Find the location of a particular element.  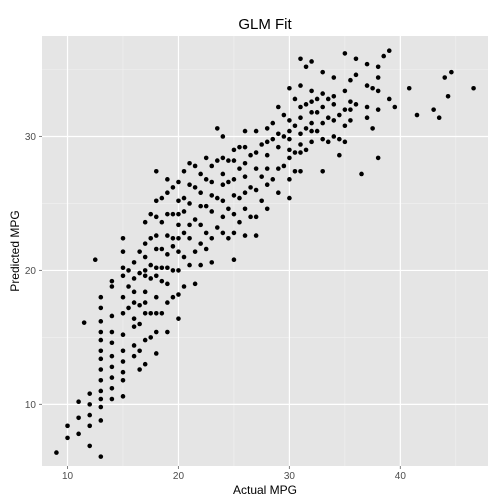

x-tick-label: 30 is located at coordinates (290, 476).